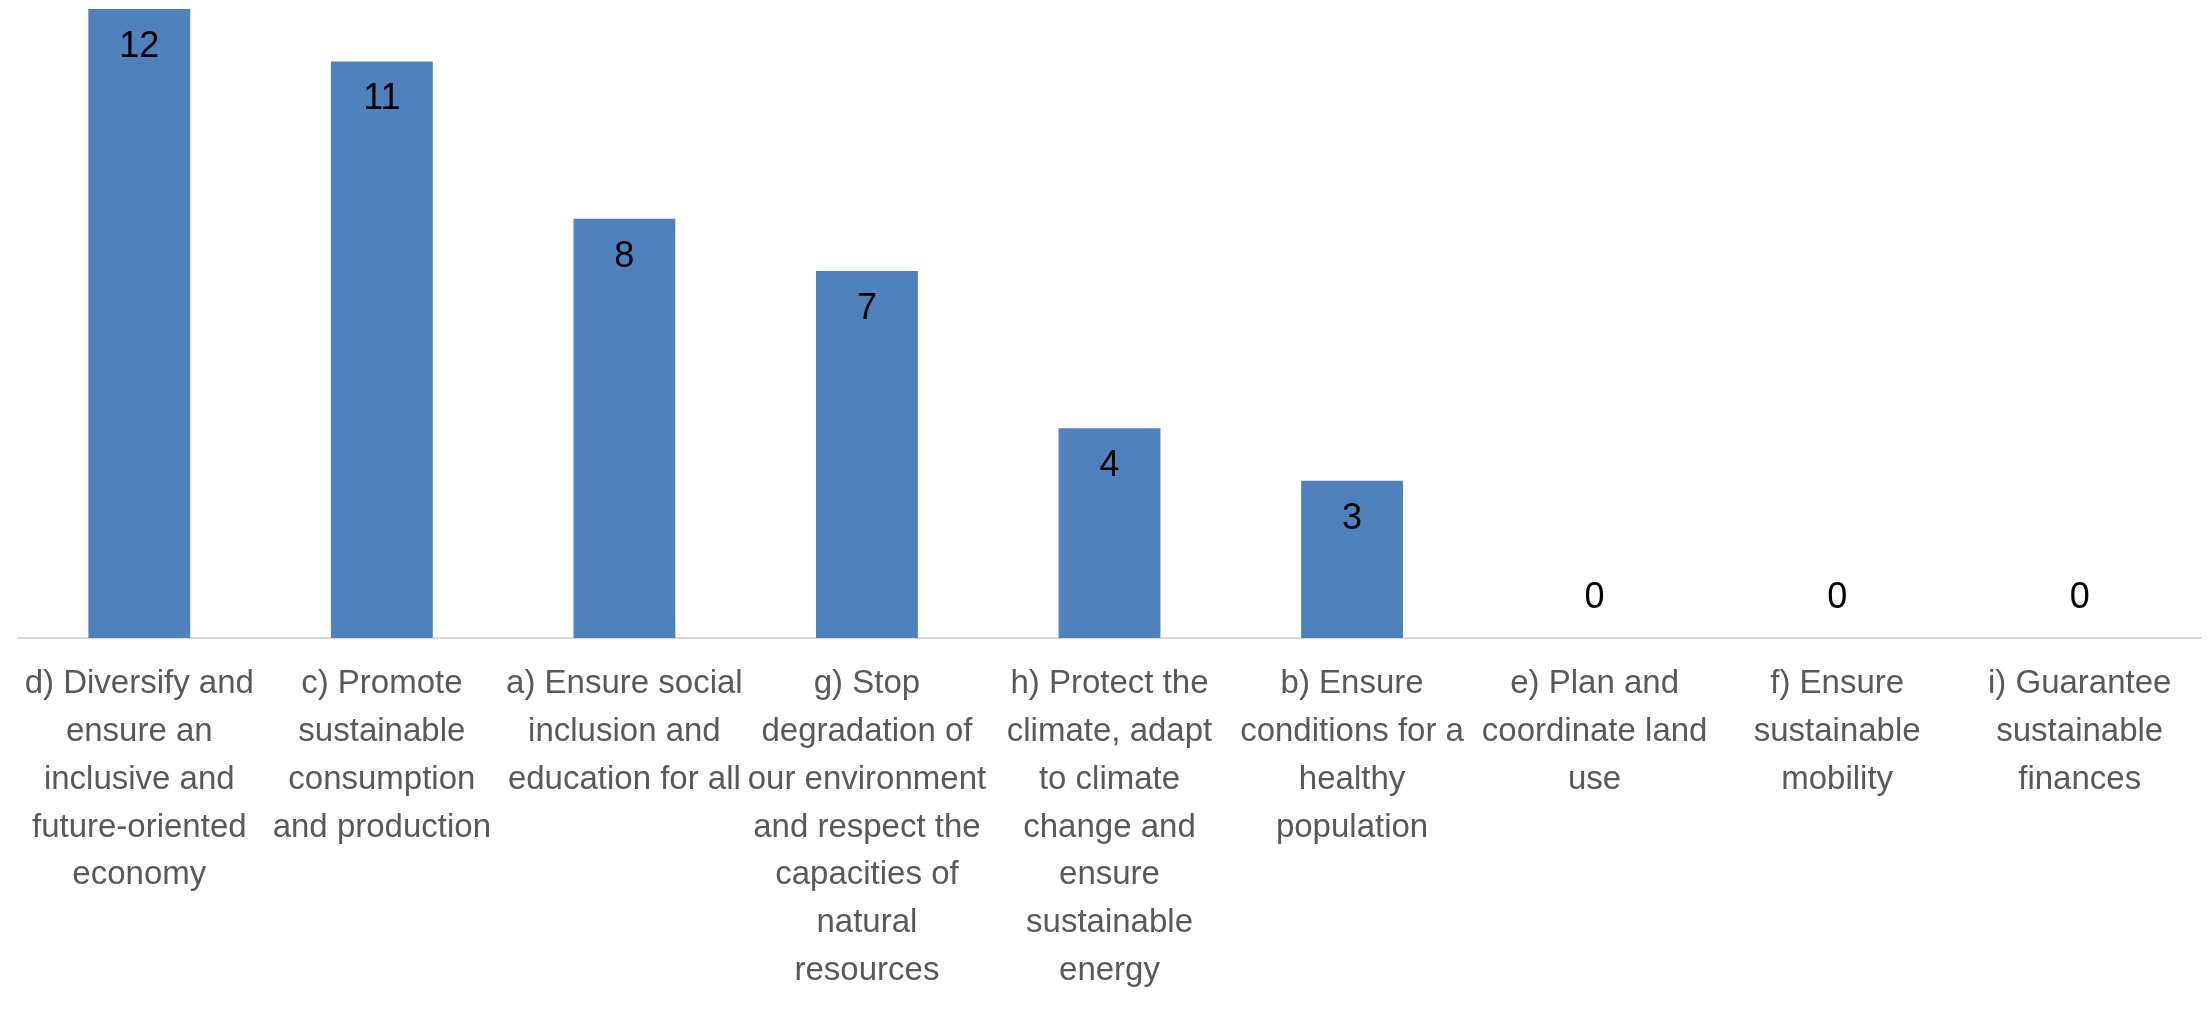  I want to click on x-tick-label: d) Diversify and ensure an inclusive and future-oriented economy, so click(139, 777).